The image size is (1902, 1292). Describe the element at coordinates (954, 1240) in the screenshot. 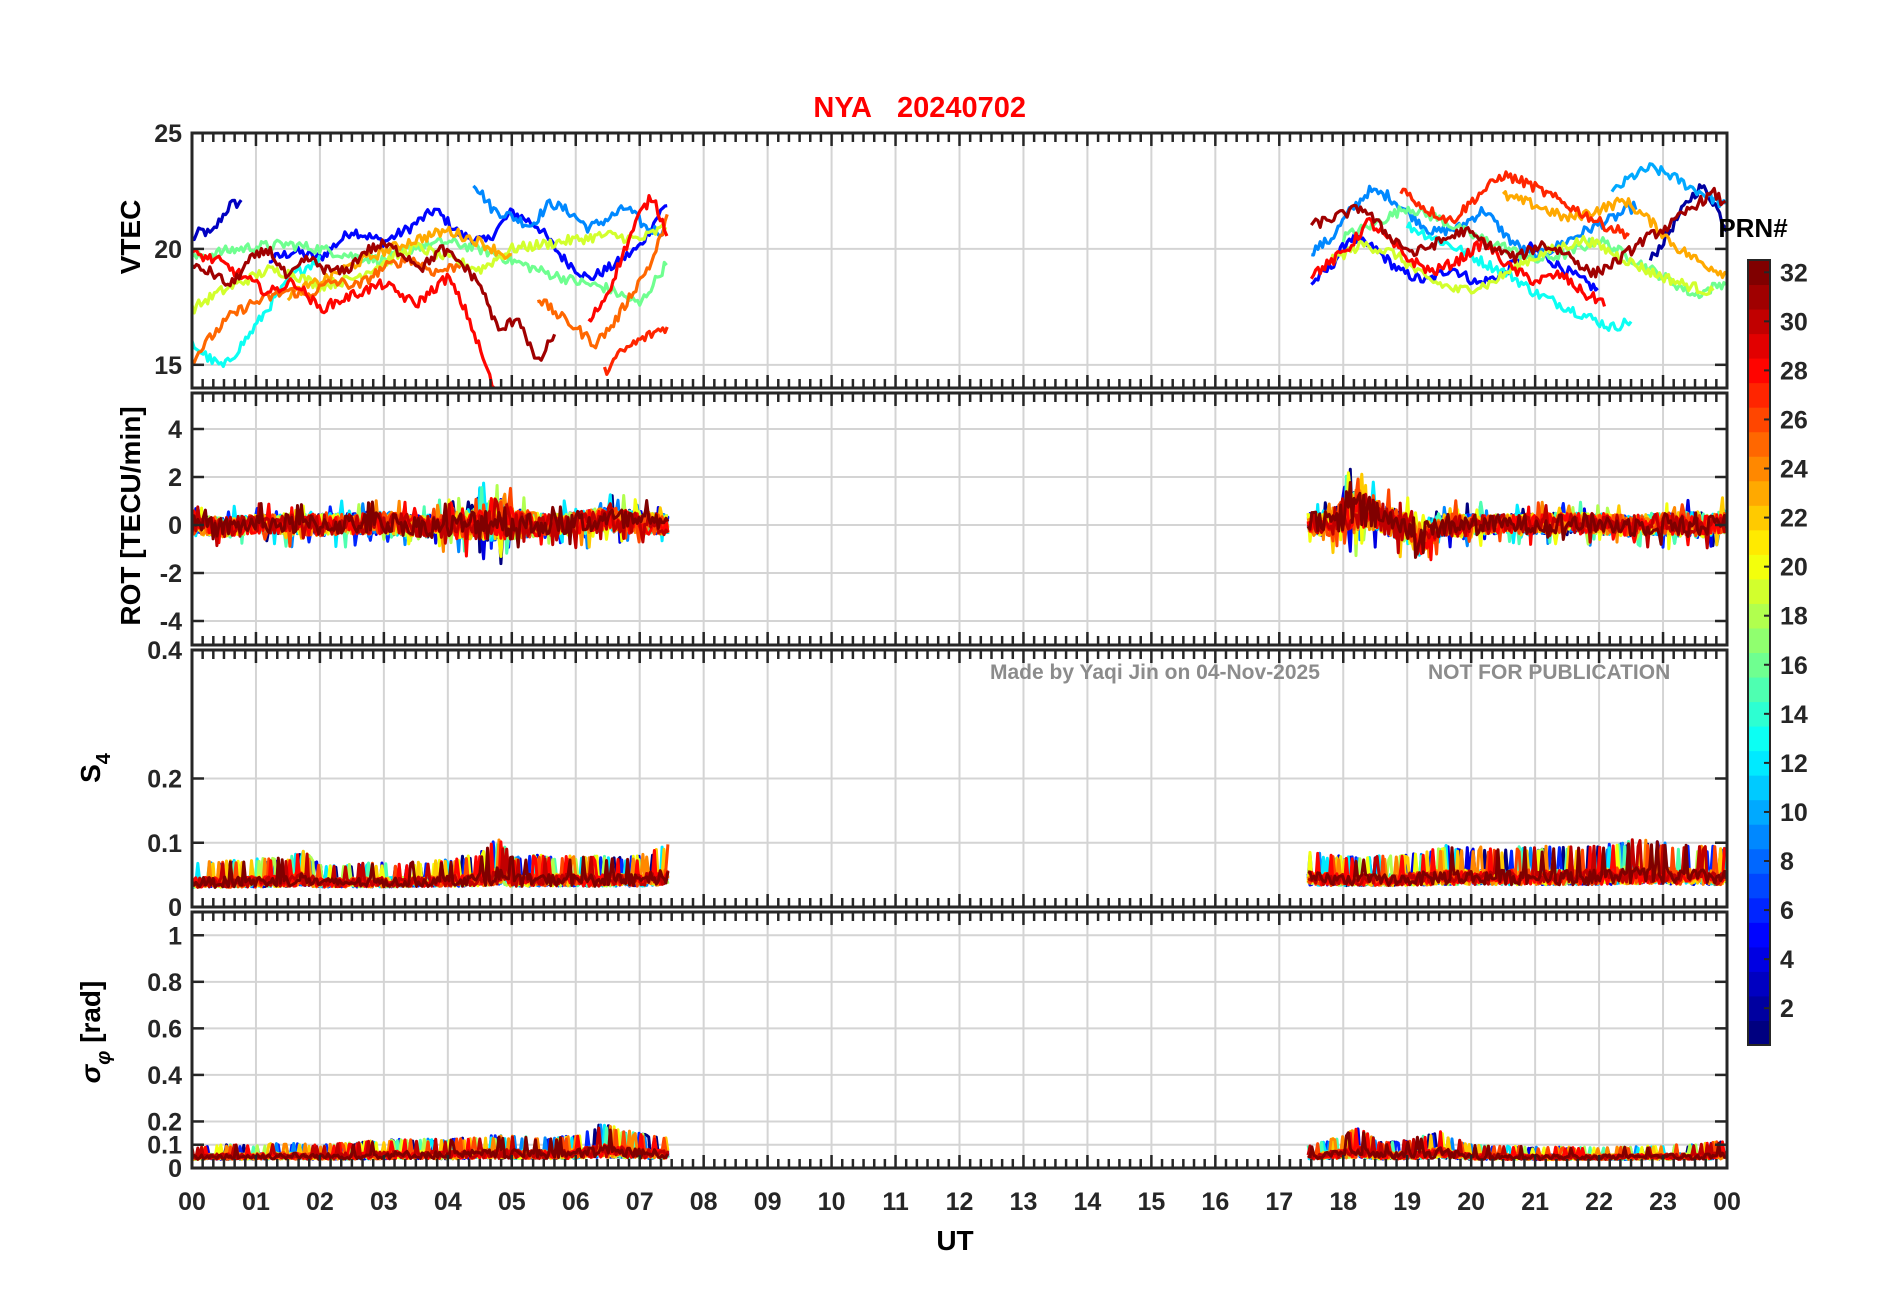

I see `x-axis-label: UT` at that location.